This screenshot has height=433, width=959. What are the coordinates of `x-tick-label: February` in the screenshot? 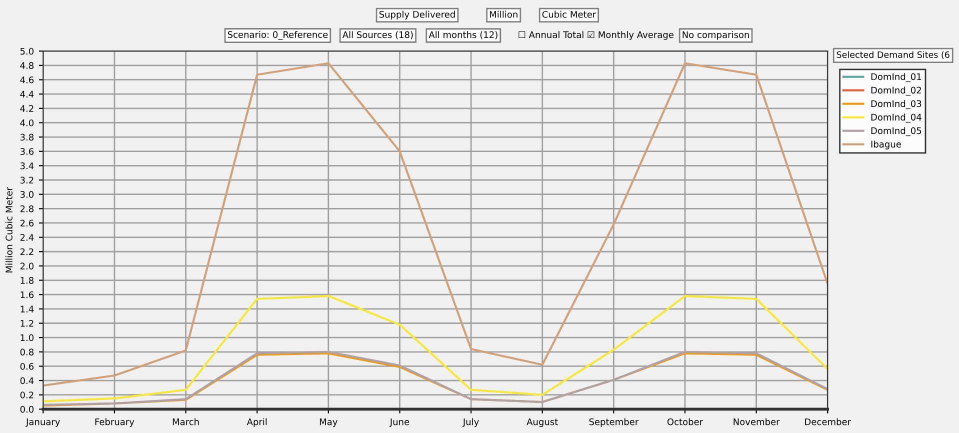 It's located at (114, 422).